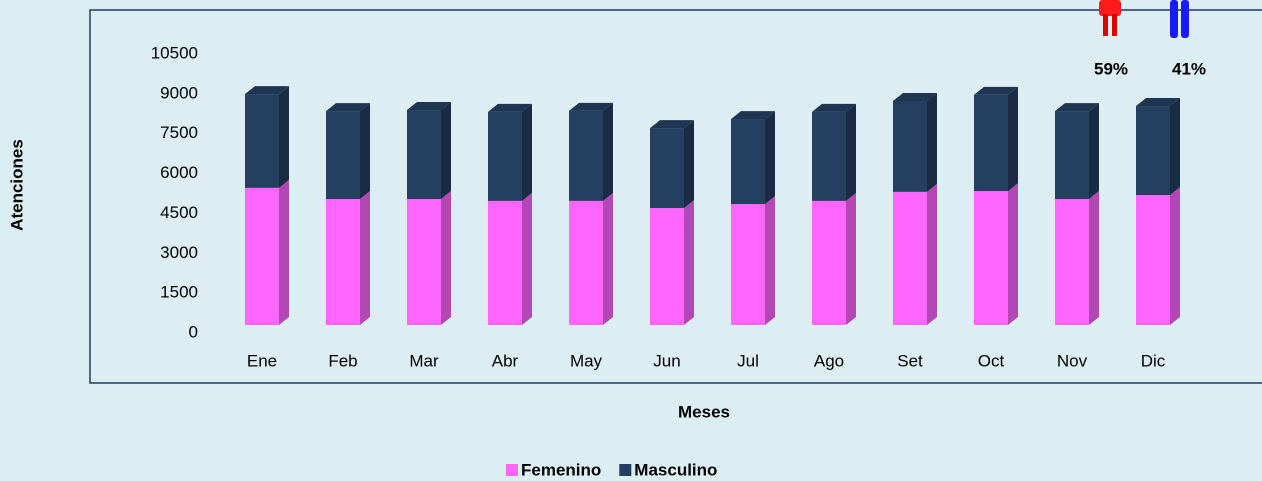 The image size is (1262, 481). Describe the element at coordinates (16, 185) in the screenshot. I see `y-axis-title: Atenciones` at that location.